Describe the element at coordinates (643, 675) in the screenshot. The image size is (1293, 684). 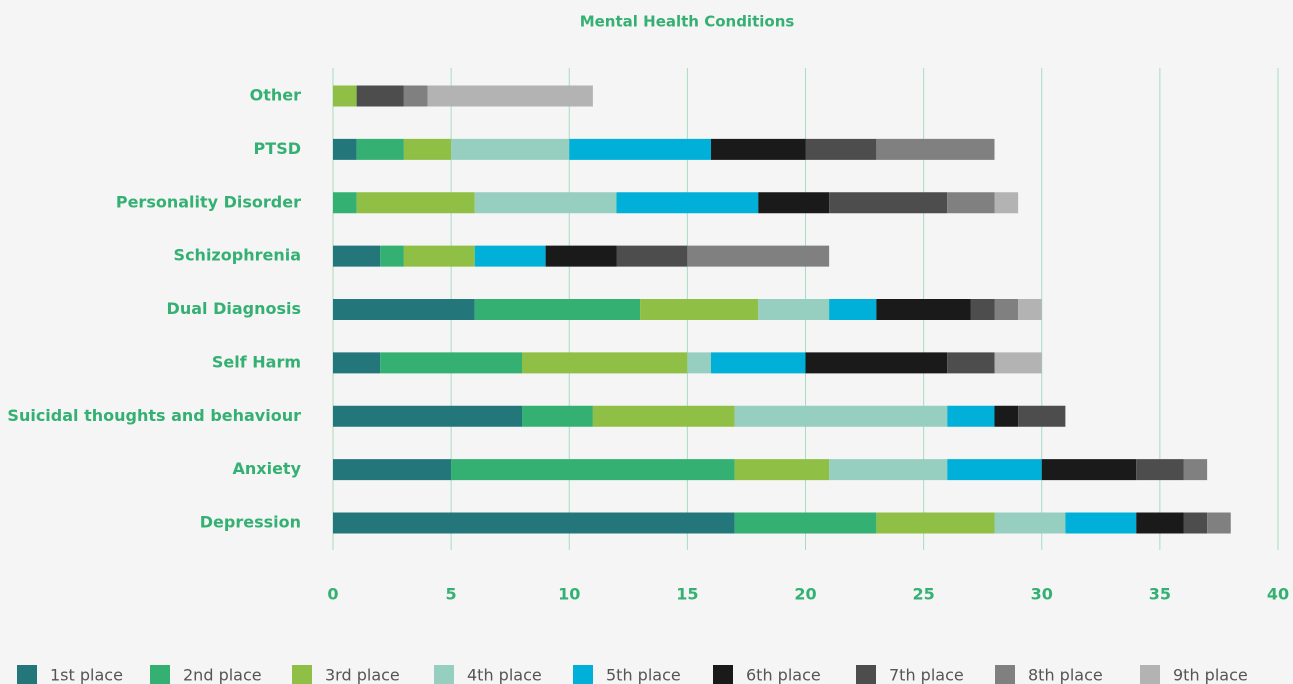
I see `legend-label: 5th place` at that location.